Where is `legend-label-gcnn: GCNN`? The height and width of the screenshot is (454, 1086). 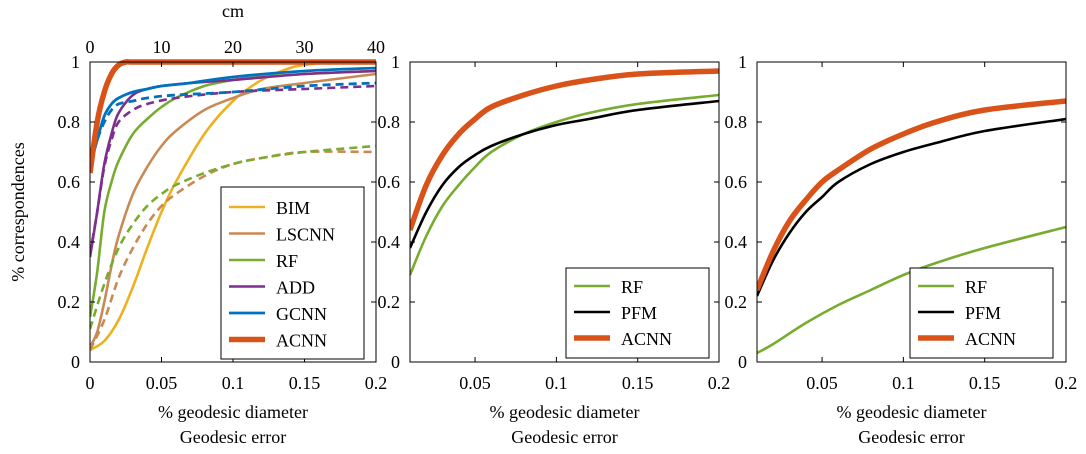
legend-label-gcnn: GCNN is located at coordinates (301, 314).